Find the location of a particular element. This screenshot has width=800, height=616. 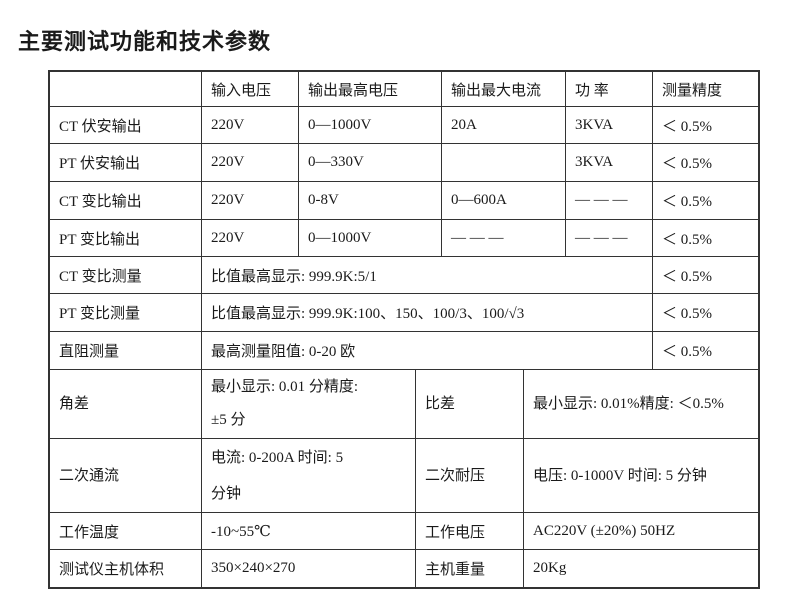

table-header-row: 输入电压 输出最高电压 输出最大电流 功 率 测量精度 is located at coordinates (404, 89).